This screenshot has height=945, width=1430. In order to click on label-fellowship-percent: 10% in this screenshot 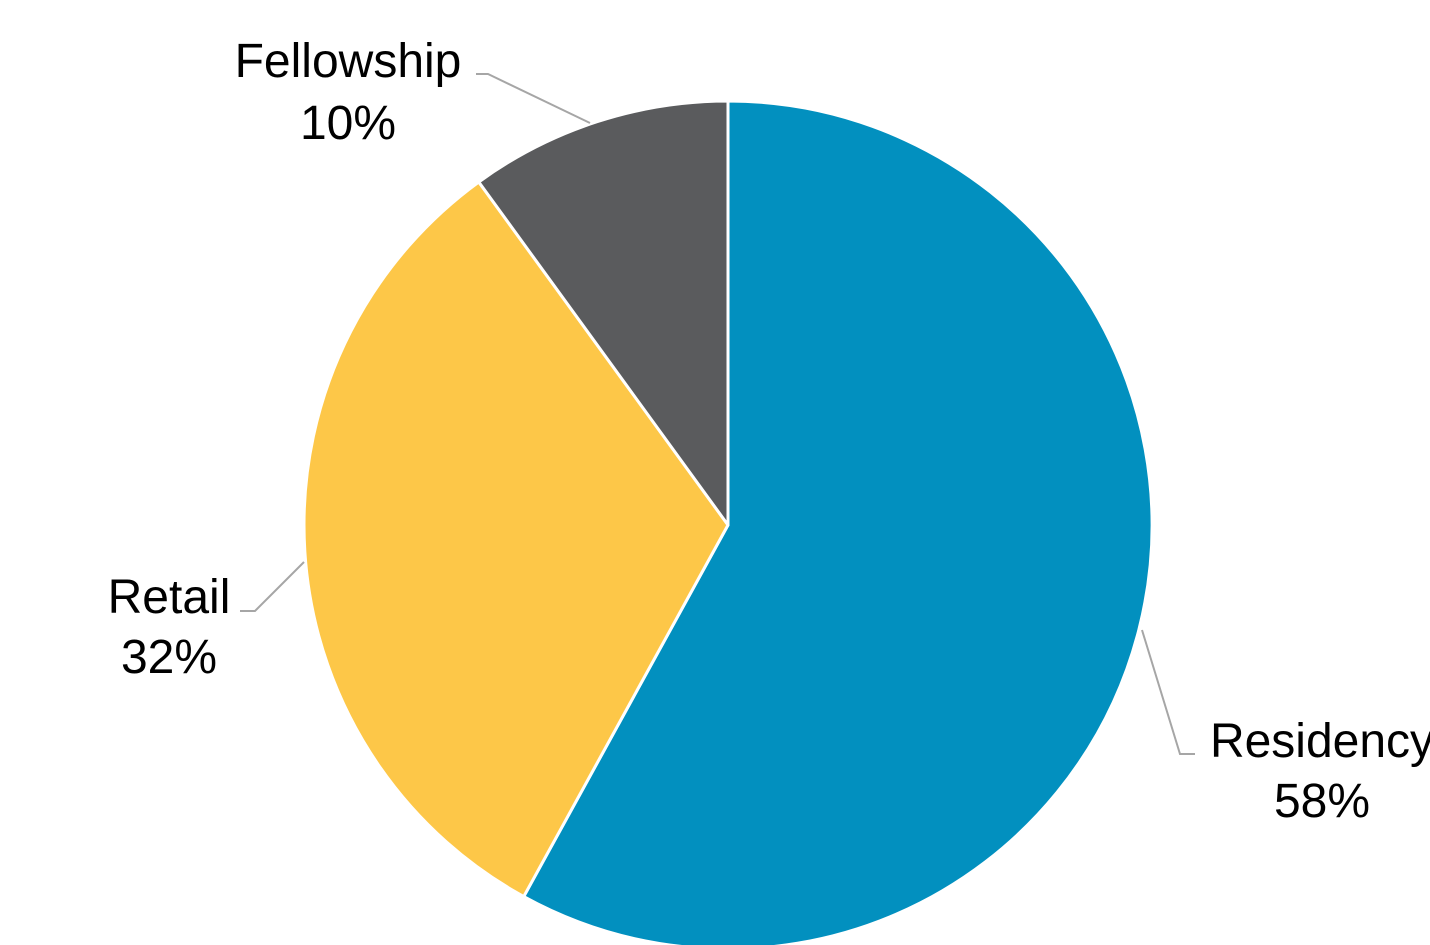, I will do `click(348, 123)`.